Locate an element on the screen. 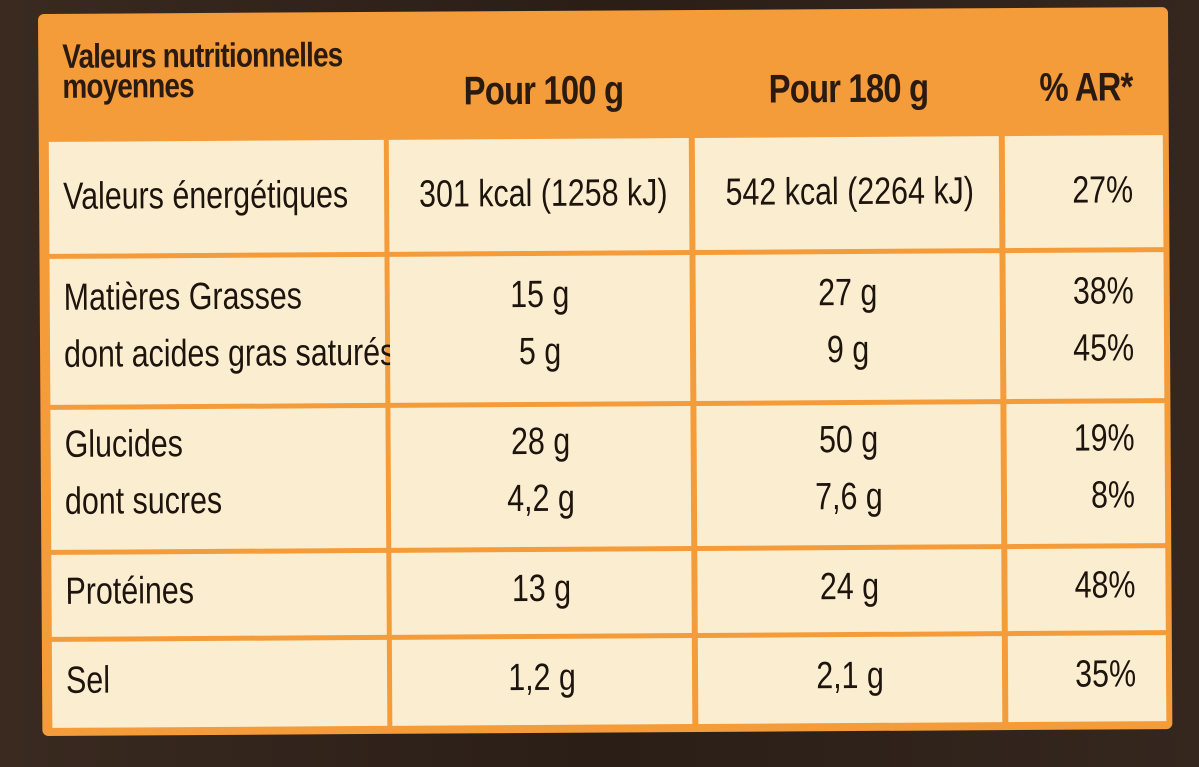 Image resolution: width=1199 pixels, height=767 pixels. value-reference-intake: 27% is located at coordinates (1084, 192).